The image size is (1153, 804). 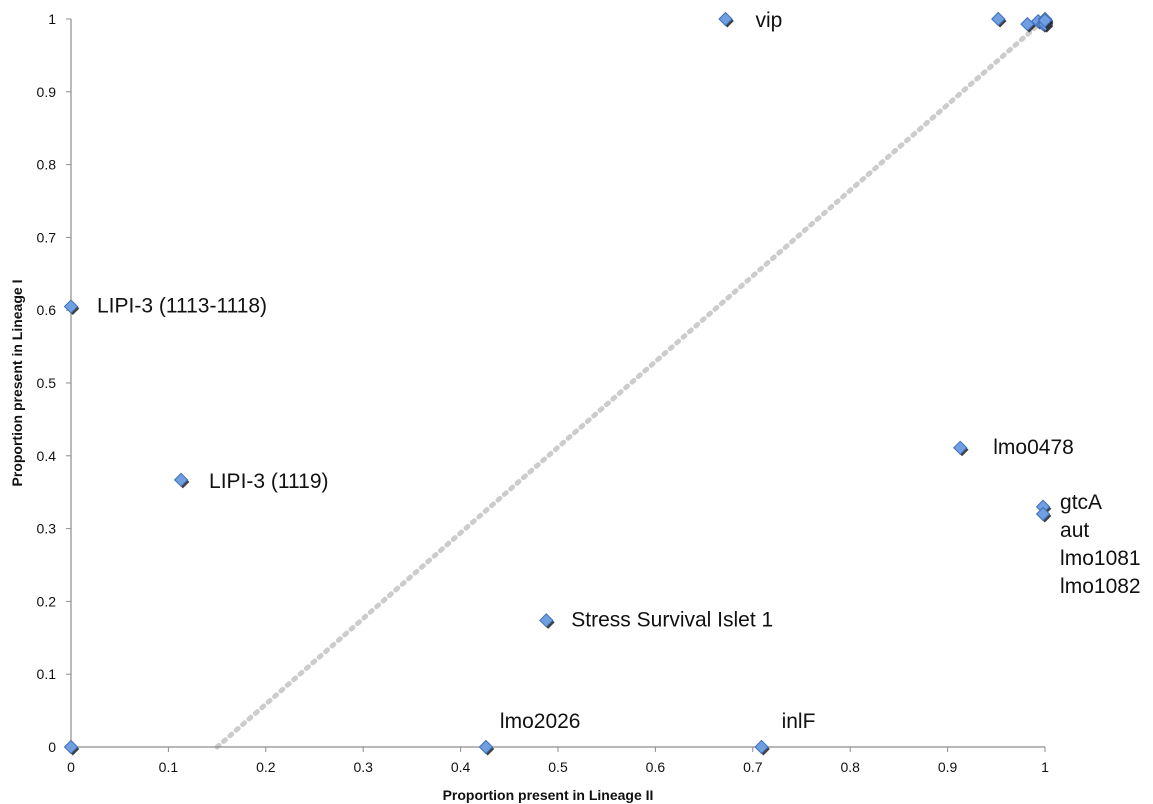 I want to click on point-annotation: aut, so click(x=1074, y=530).